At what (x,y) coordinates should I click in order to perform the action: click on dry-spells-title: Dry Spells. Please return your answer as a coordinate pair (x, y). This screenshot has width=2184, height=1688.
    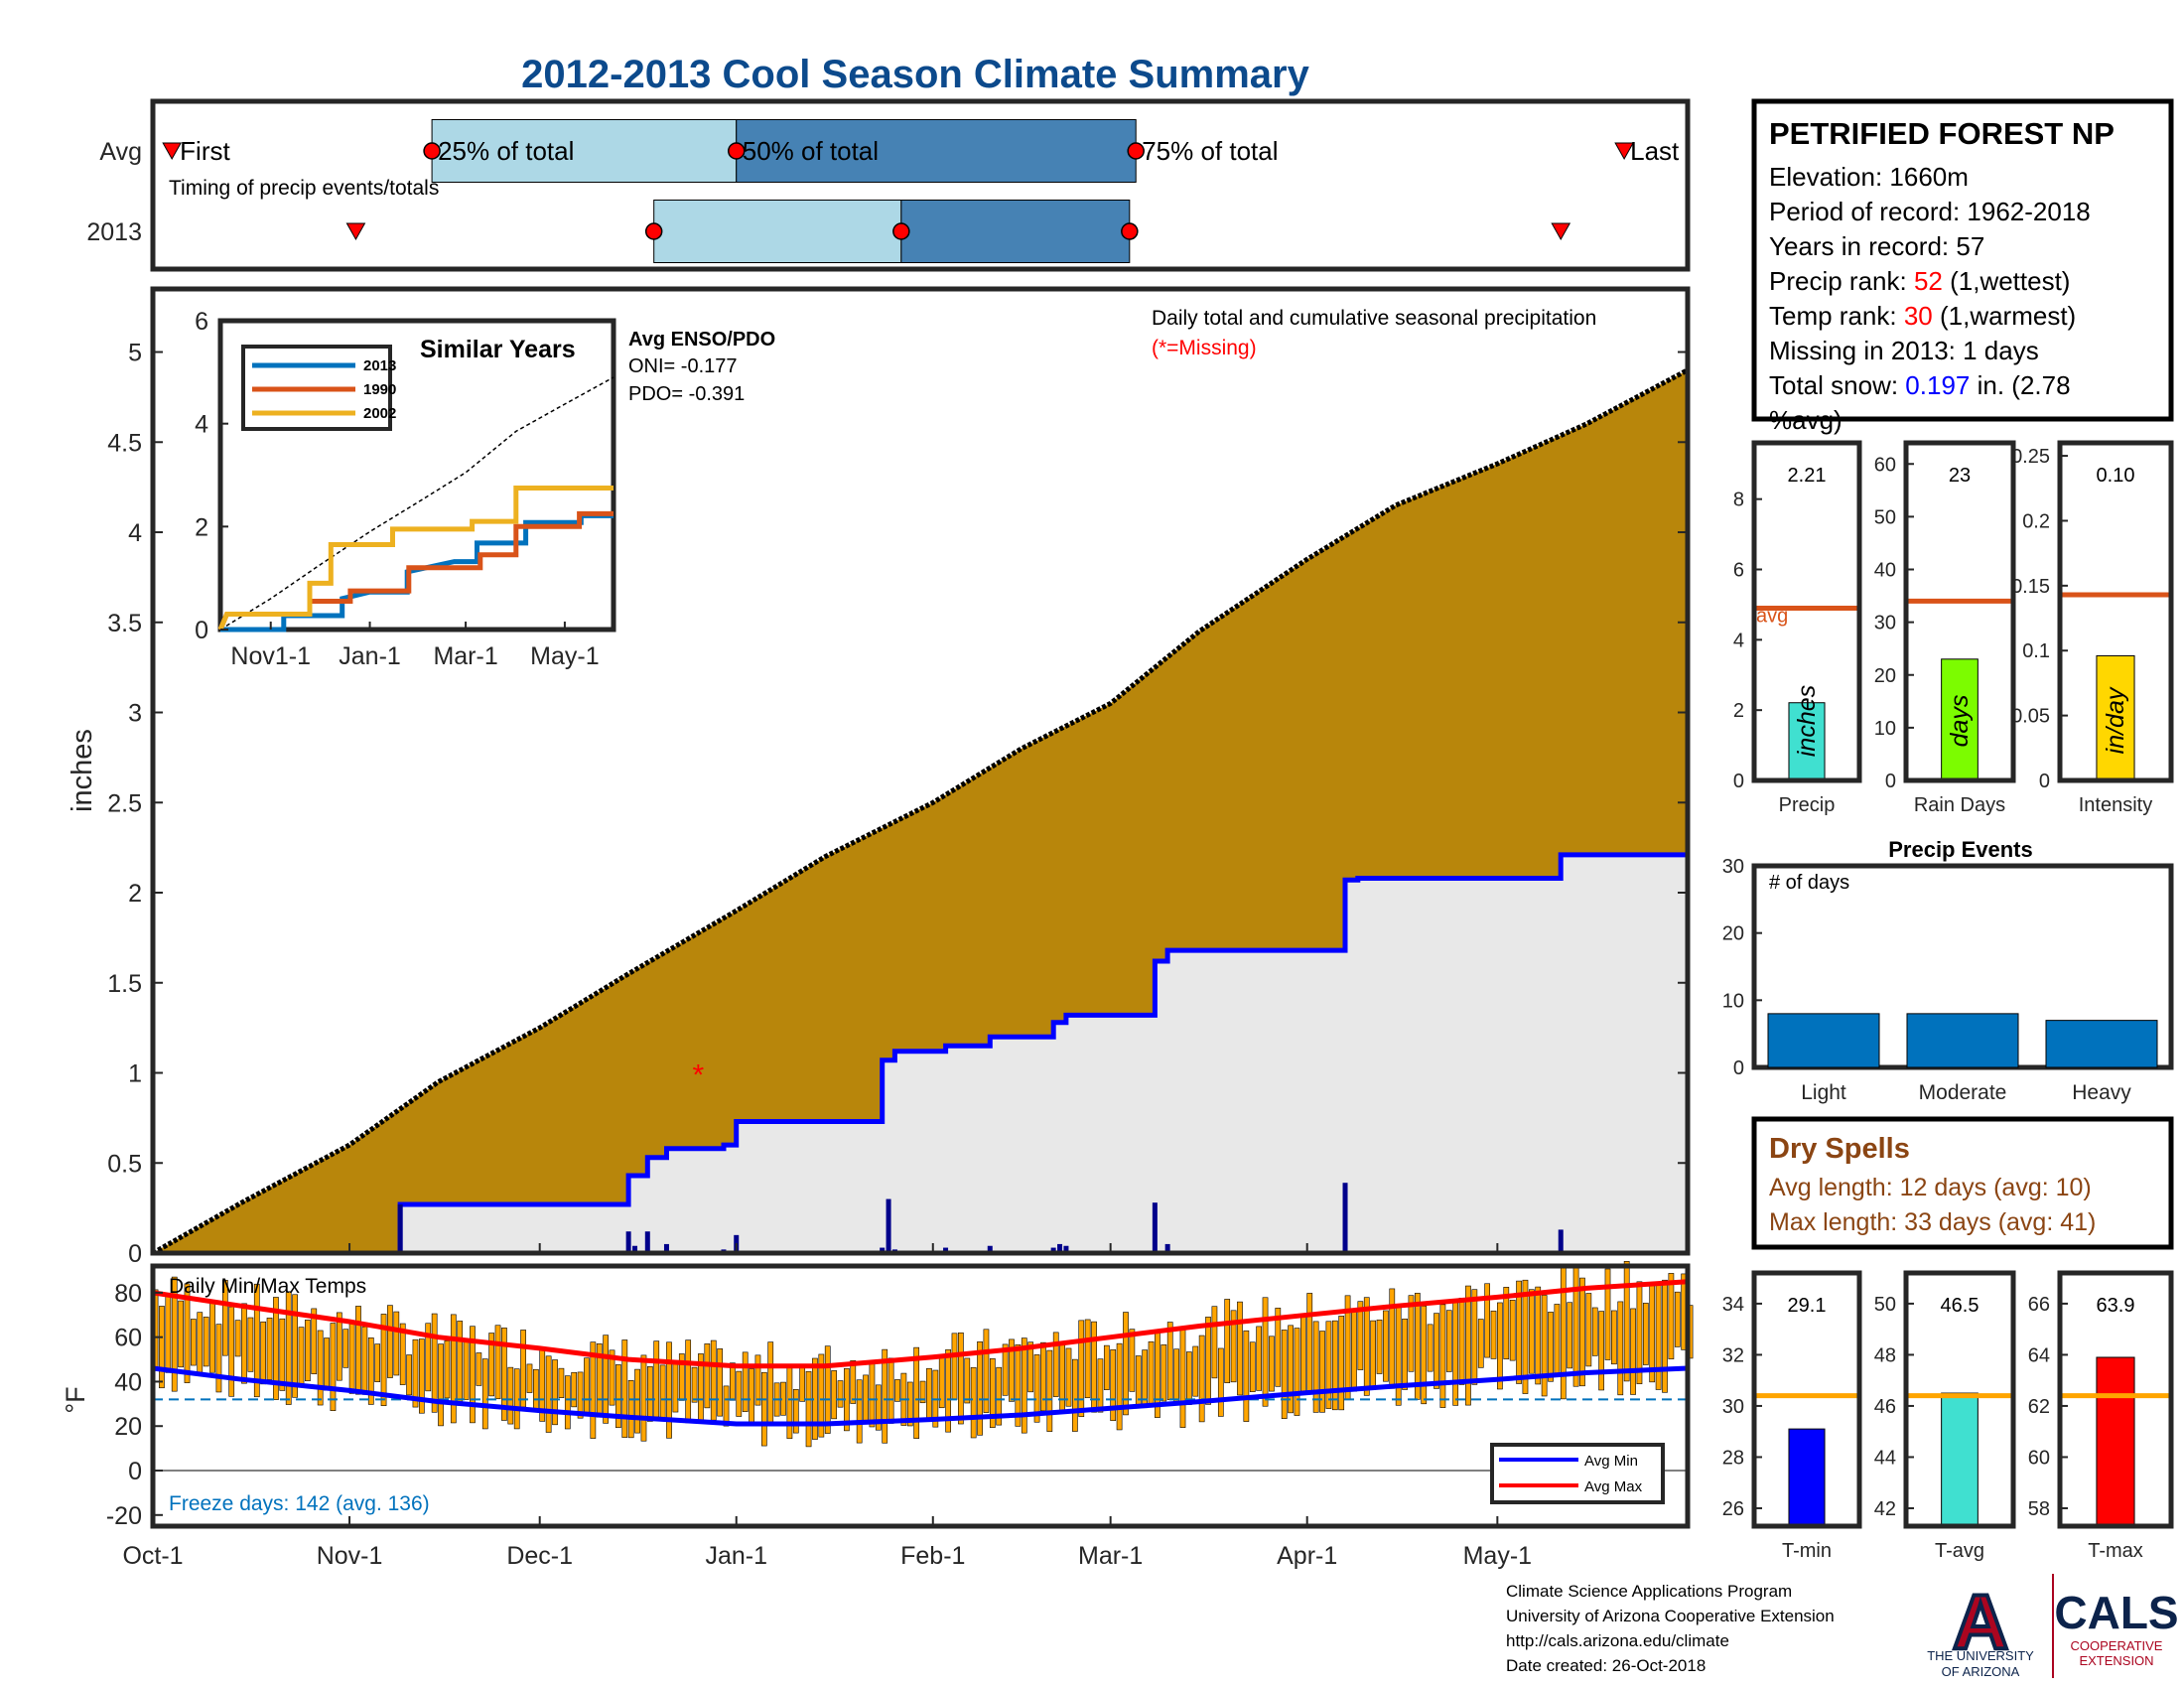
    Looking at the image, I should click on (1839, 1149).